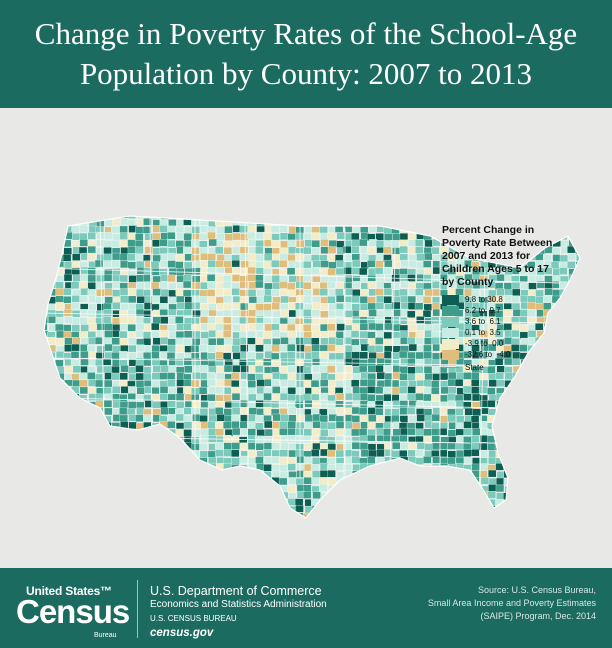  What do you see at coordinates (450, 355) in the screenshot?
I see `legend-swatch` at bounding box center [450, 355].